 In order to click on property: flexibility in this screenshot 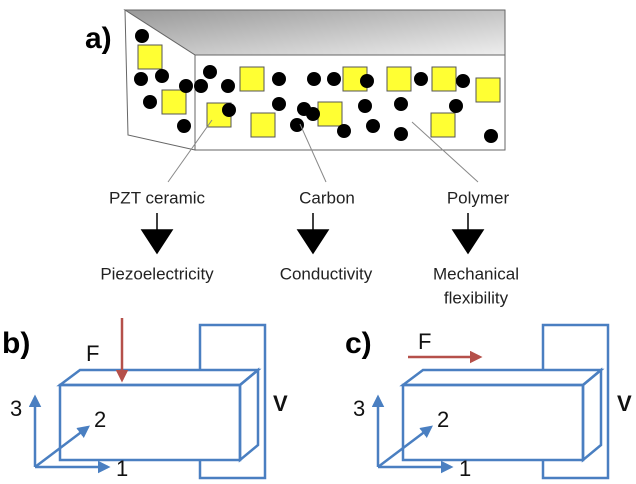, I will do `click(476, 297)`.